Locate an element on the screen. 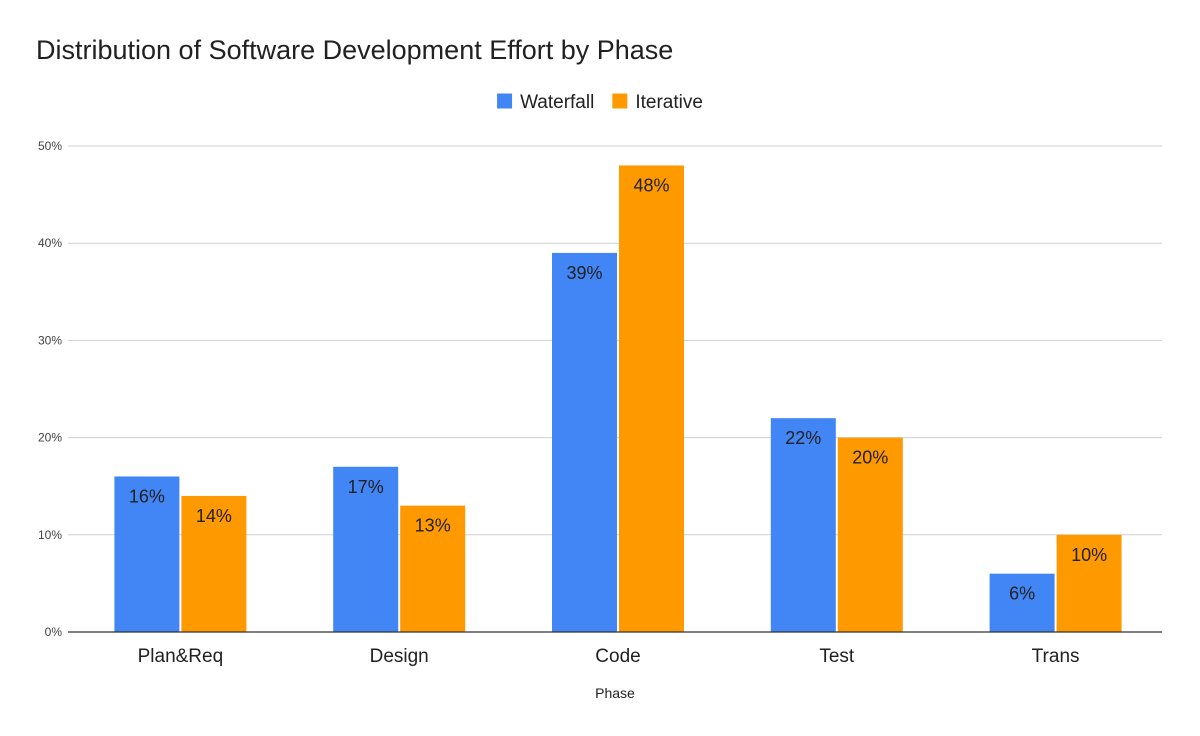  legend-item: Waterfall is located at coordinates (545, 102).